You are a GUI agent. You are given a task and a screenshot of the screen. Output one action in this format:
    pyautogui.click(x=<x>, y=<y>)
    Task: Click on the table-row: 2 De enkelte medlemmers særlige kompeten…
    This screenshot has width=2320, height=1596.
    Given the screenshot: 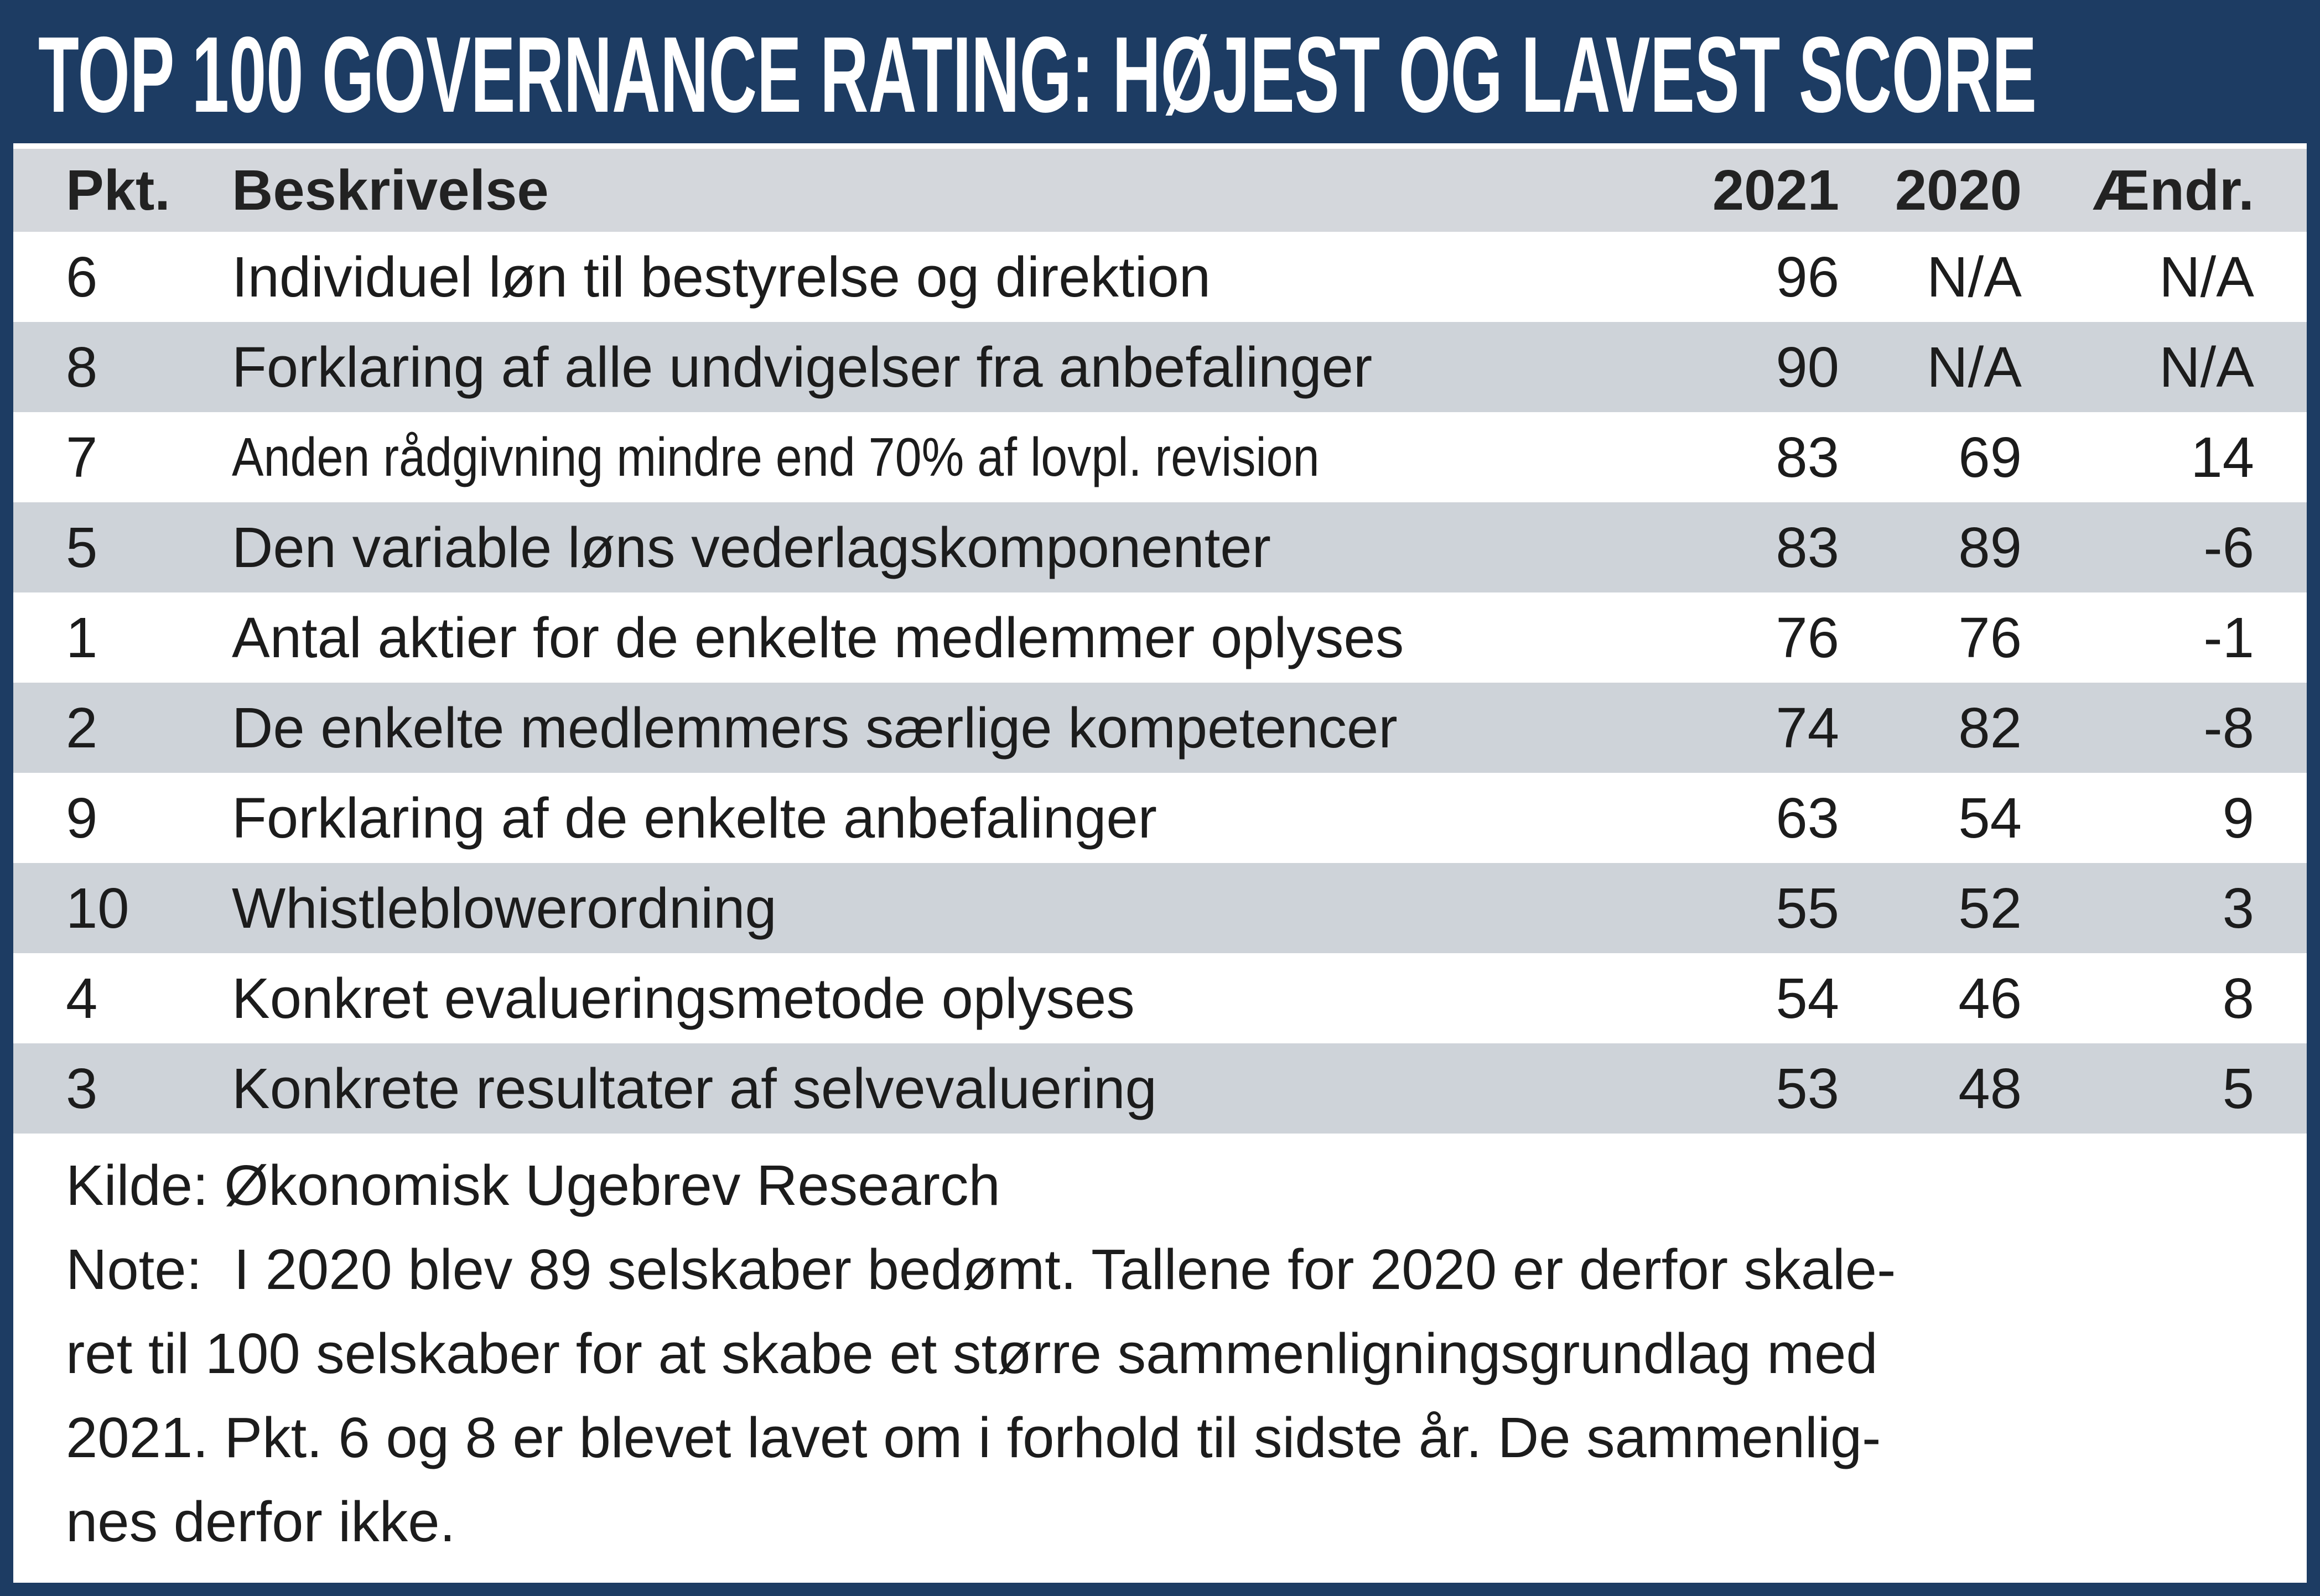 What is the action you would take?
    pyautogui.click(x=1160, y=728)
    